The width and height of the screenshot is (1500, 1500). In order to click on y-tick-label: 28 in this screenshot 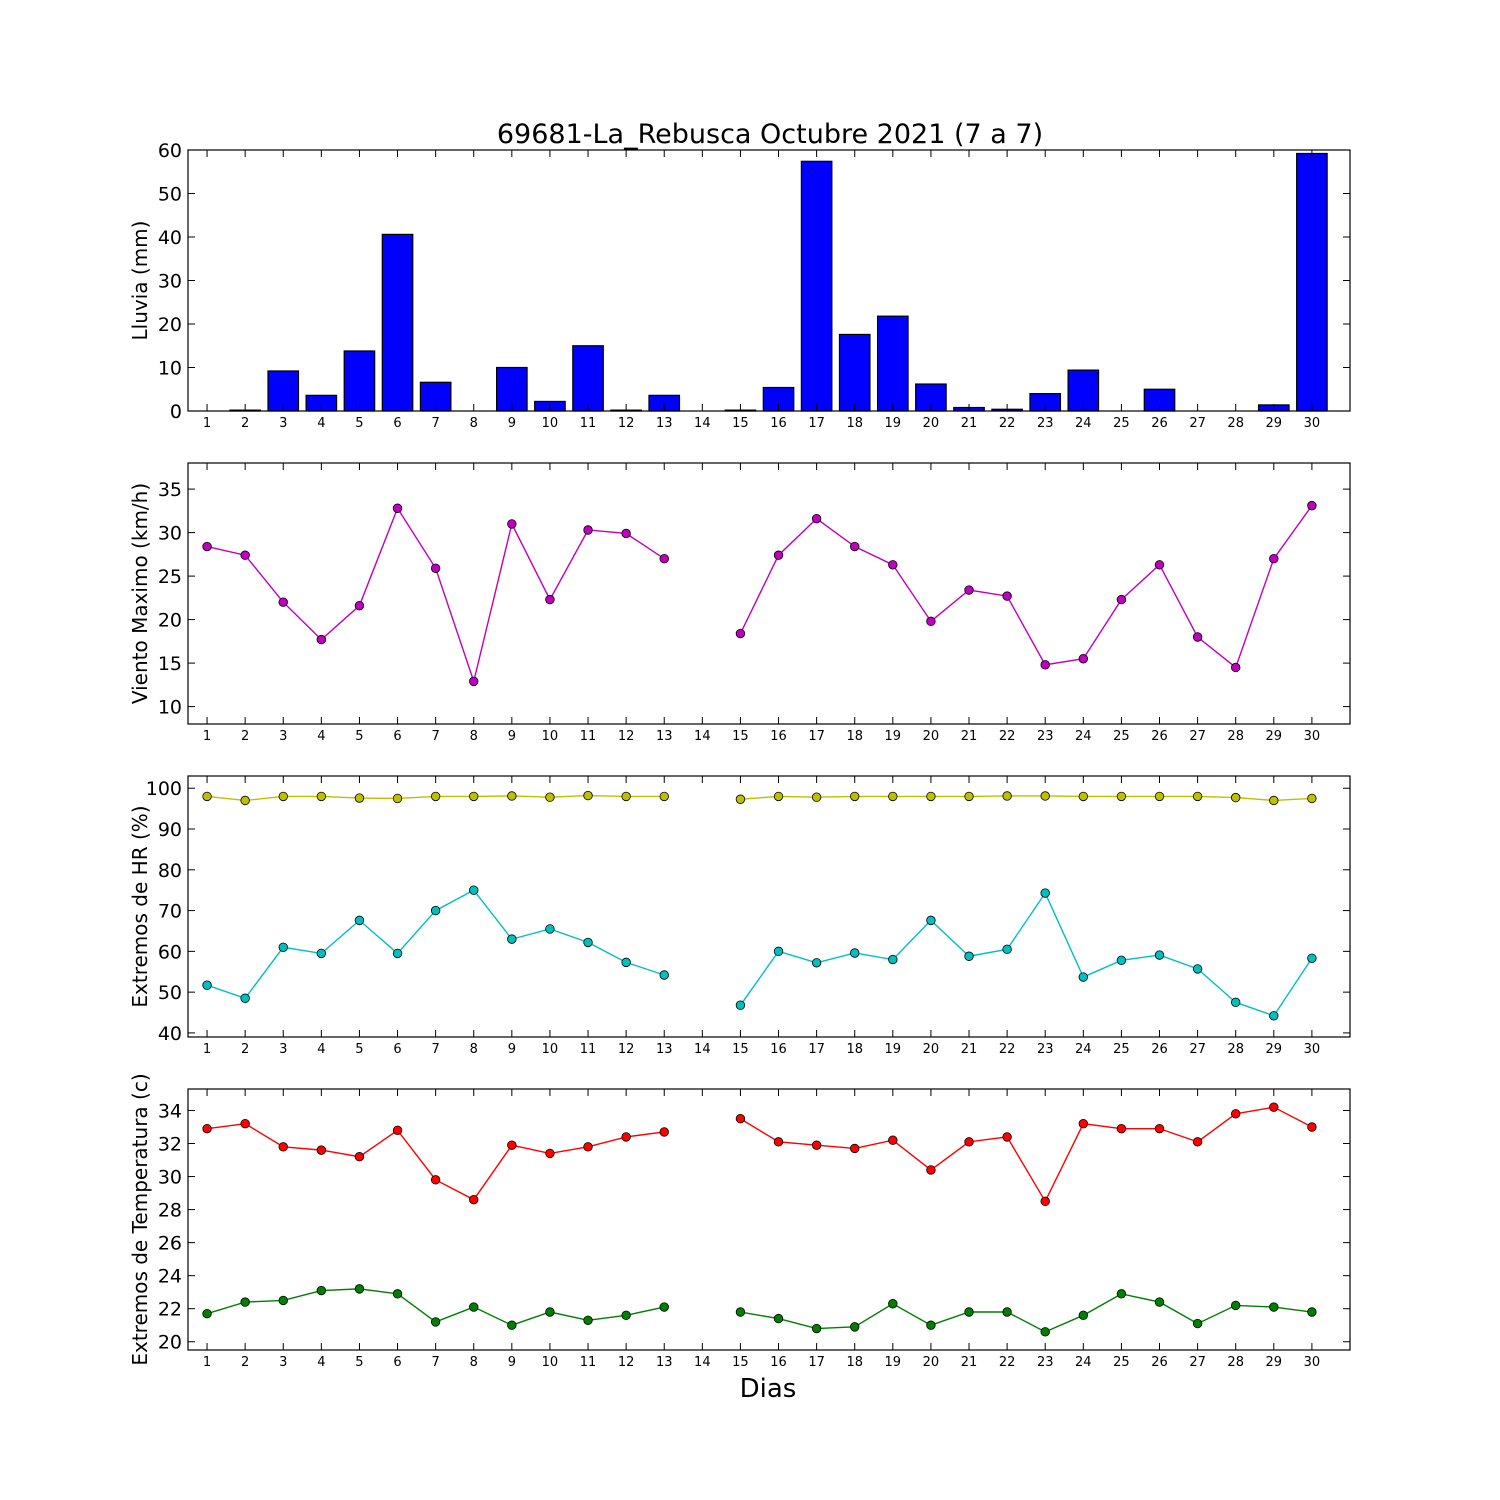, I will do `click(170, 1211)`.